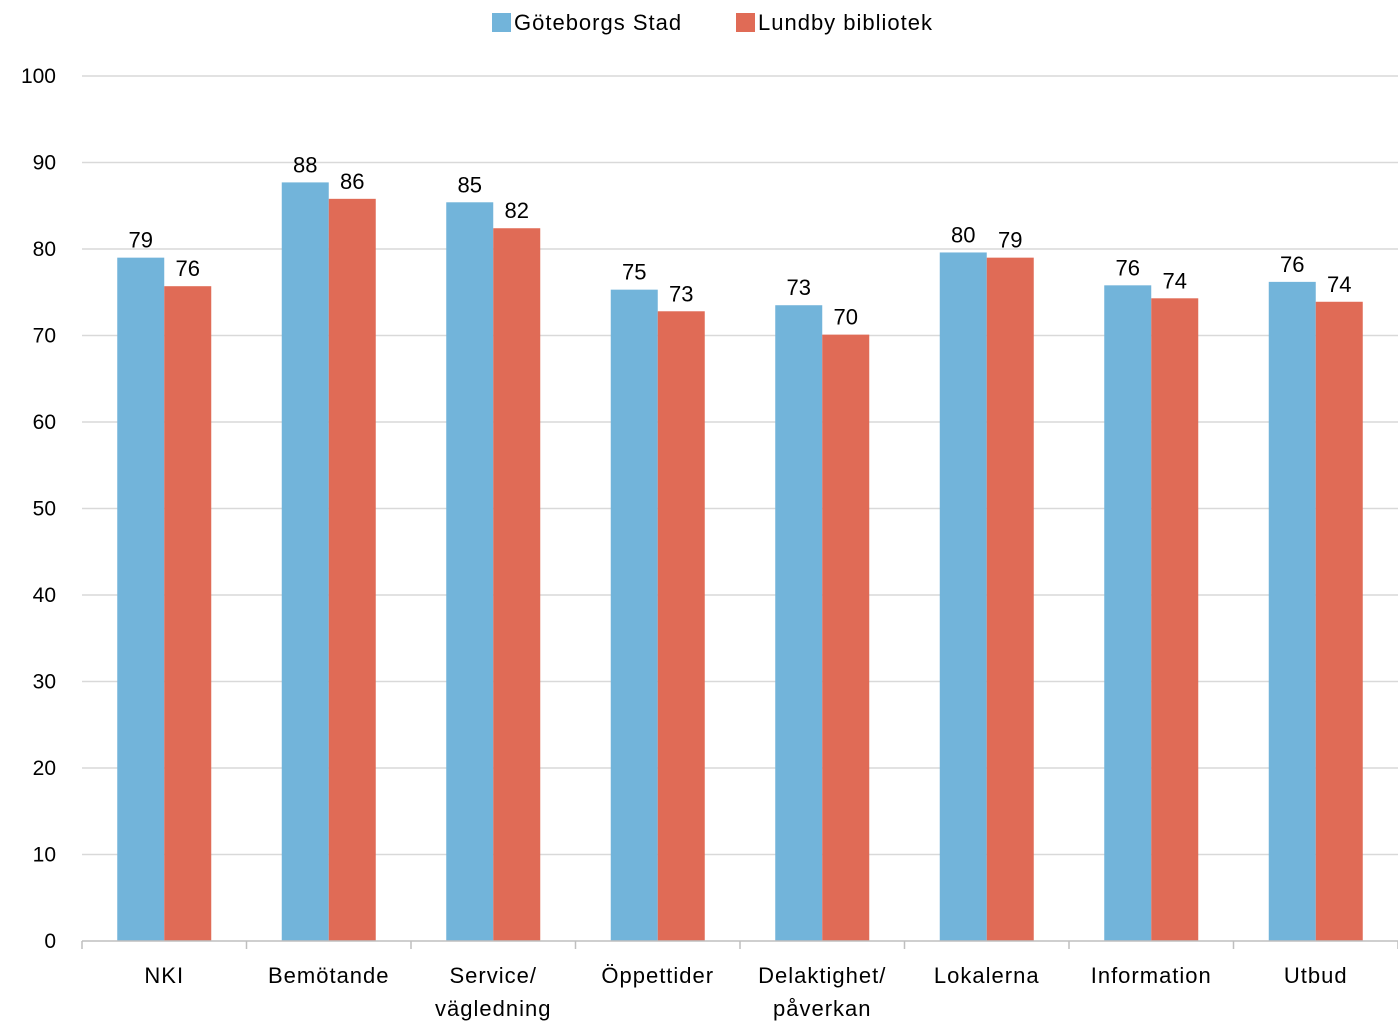 This screenshot has width=1398, height=1023. I want to click on x-category-label: Utbud, so click(1316, 975).